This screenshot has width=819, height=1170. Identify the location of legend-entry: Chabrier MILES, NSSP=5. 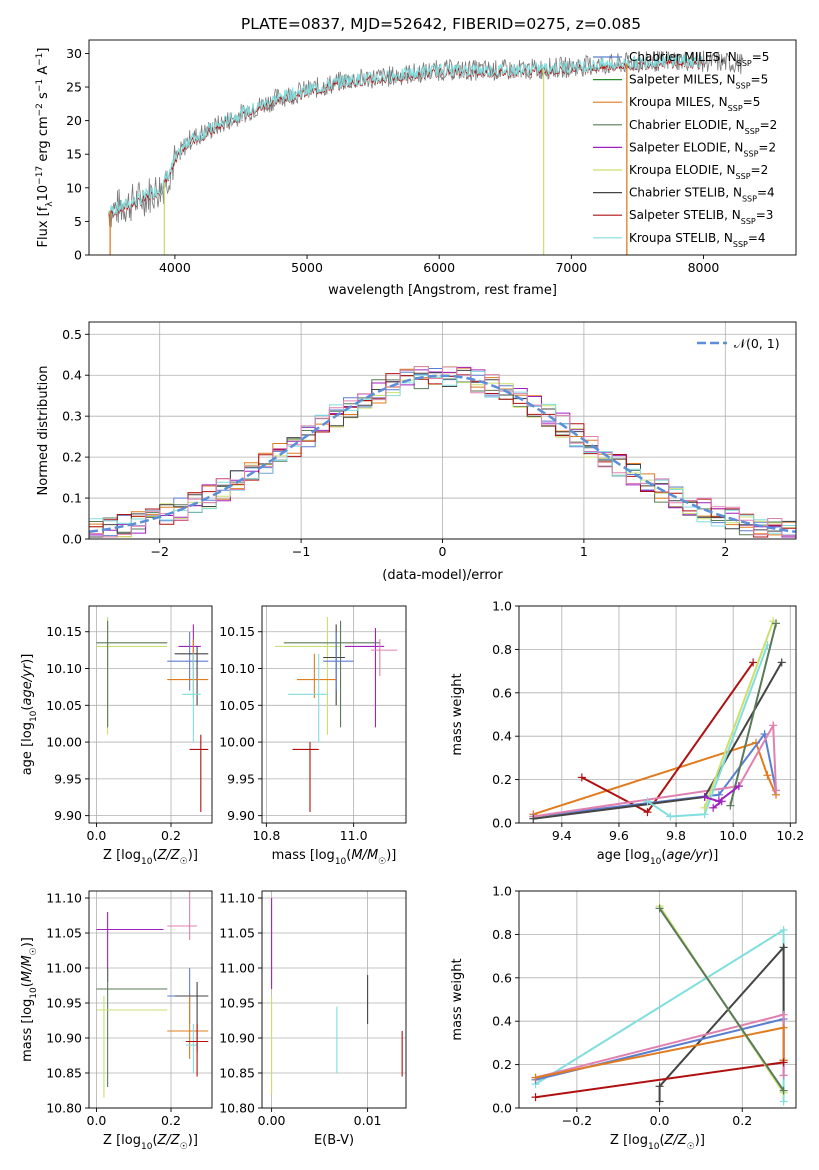
(699, 59).